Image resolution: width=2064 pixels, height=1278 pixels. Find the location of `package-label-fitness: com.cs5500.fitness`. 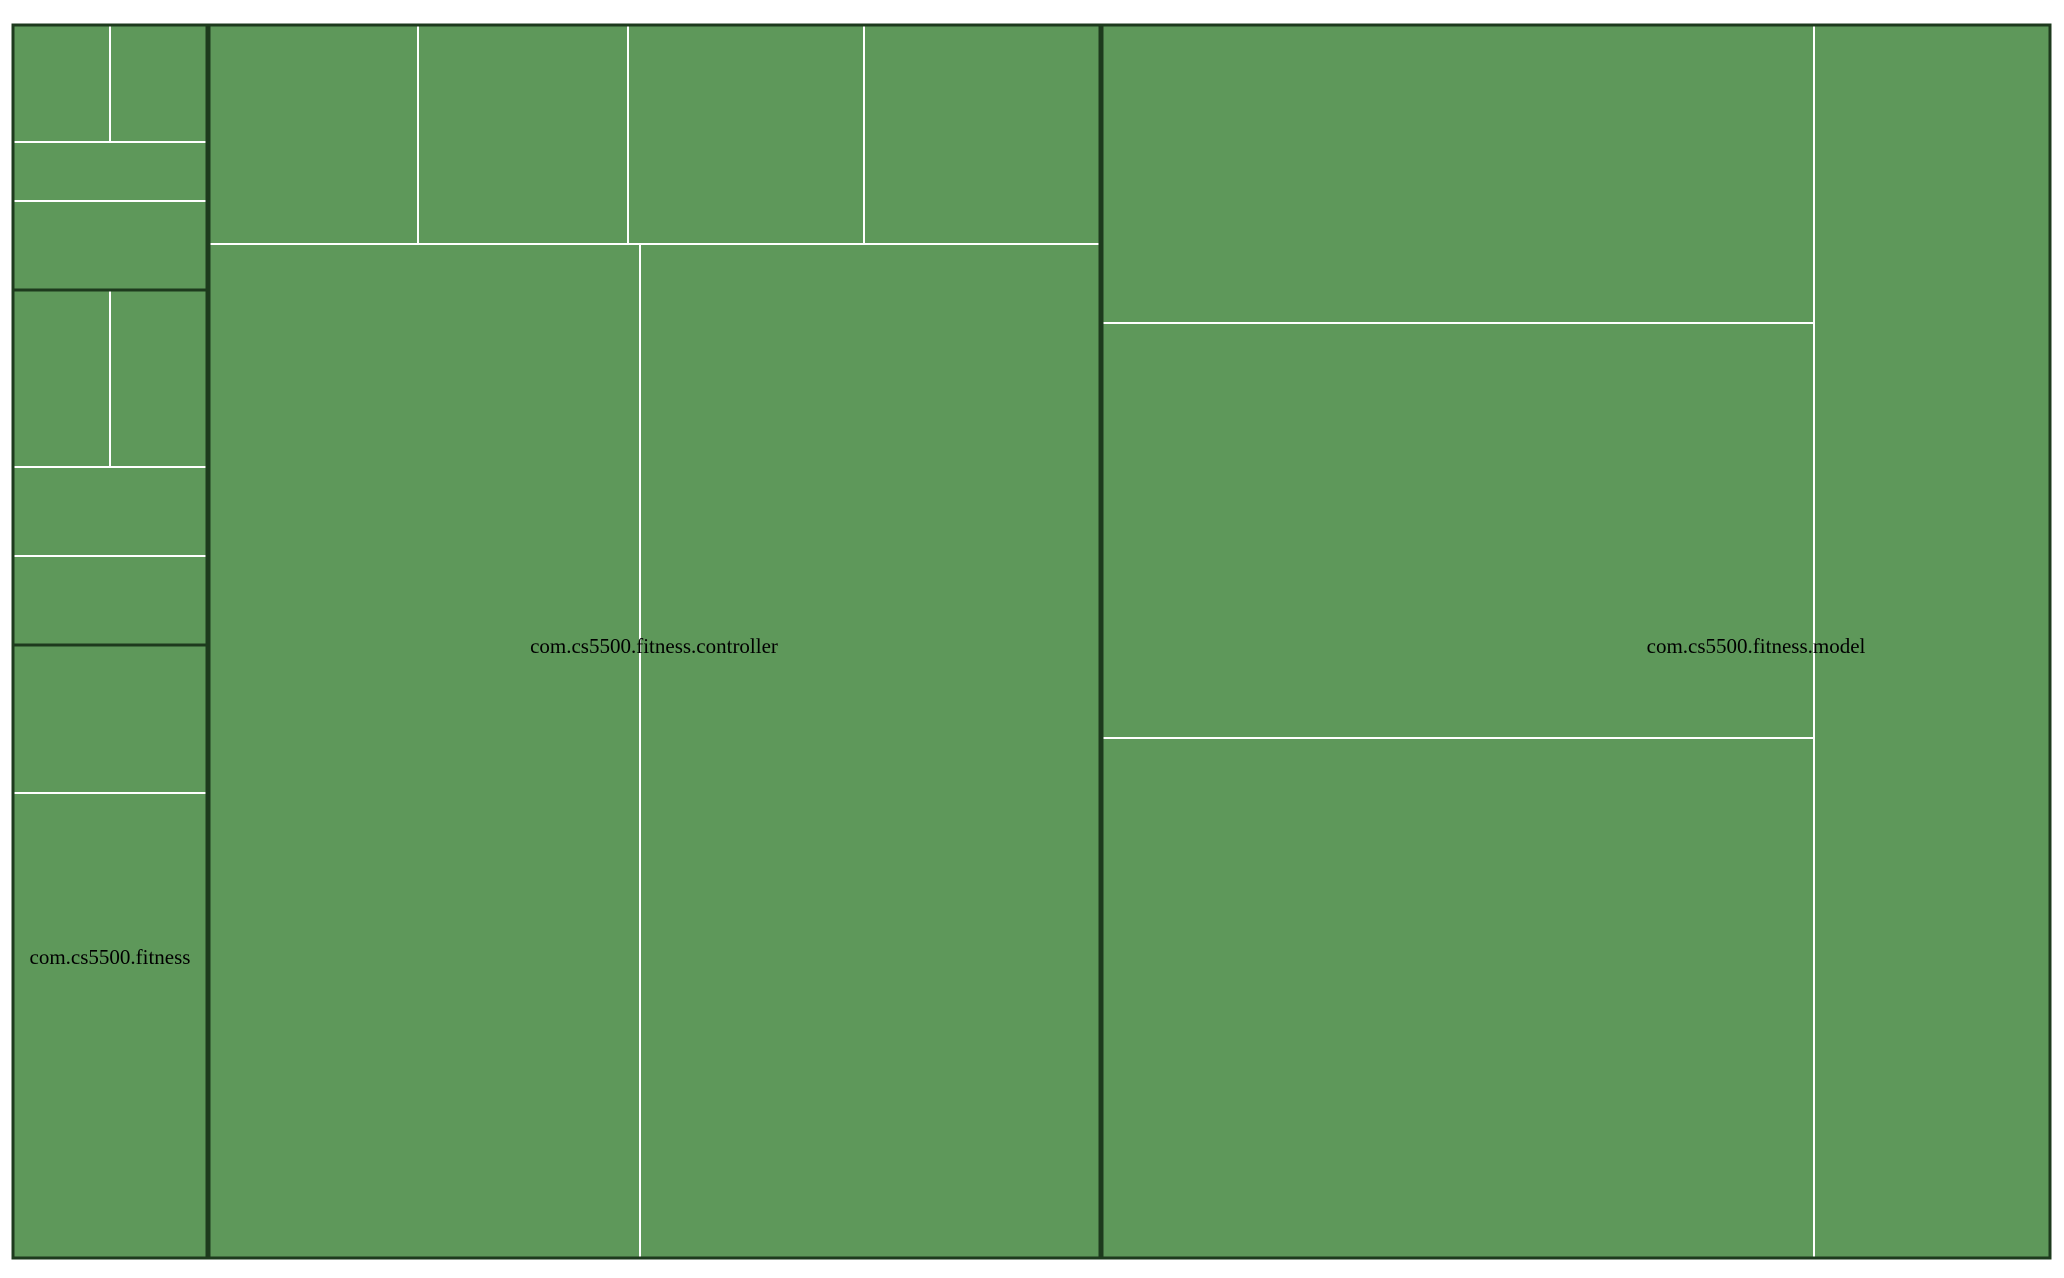

package-label-fitness: com.cs5500.fitness is located at coordinates (110, 957).